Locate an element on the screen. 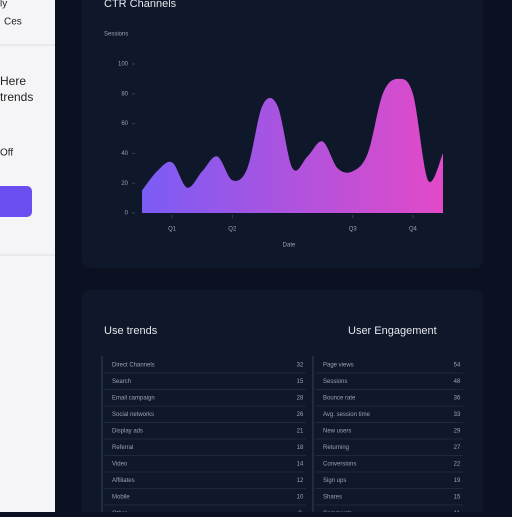  list-value: 21 is located at coordinates (300, 432).